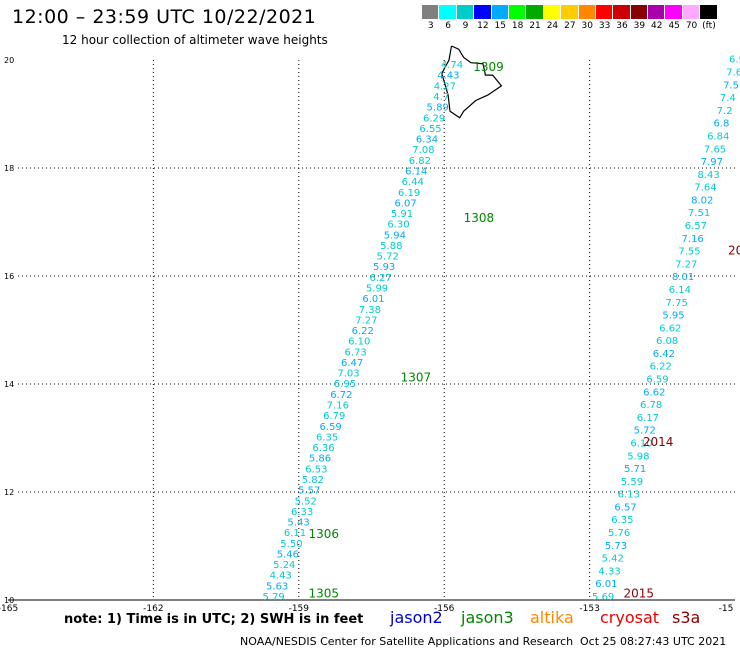  Describe the element at coordinates (619, 533) in the screenshot. I see `swh-value: 5.76` at that location.